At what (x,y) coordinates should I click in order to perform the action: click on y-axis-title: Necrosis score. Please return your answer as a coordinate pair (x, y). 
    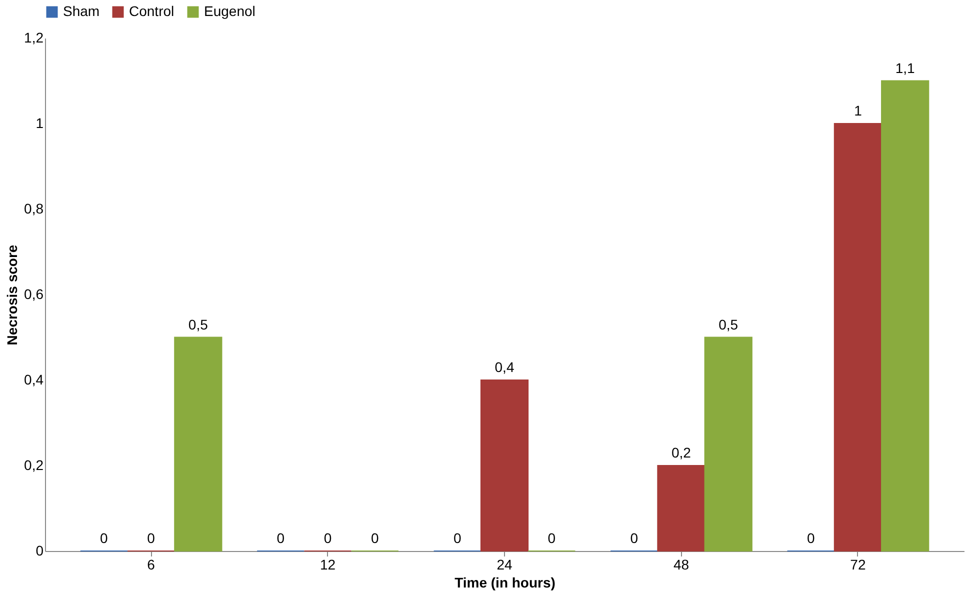
    Looking at the image, I should click on (12, 295).